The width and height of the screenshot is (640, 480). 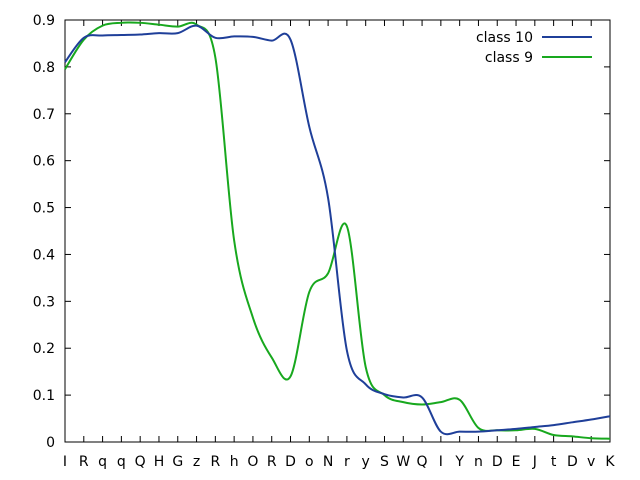 What do you see at coordinates (347, 462) in the screenshot?
I see `x-tick-label: r` at bounding box center [347, 462].